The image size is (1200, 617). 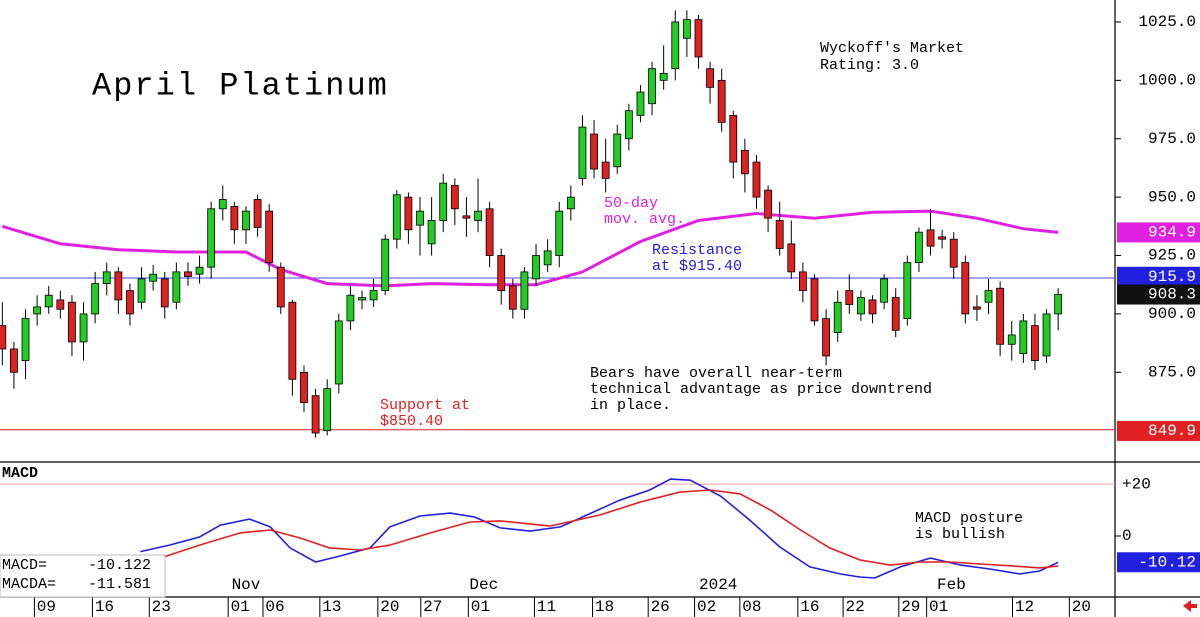 What do you see at coordinates (1172, 256) in the screenshot?
I see `y-tick-label: 925.0` at bounding box center [1172, 256].